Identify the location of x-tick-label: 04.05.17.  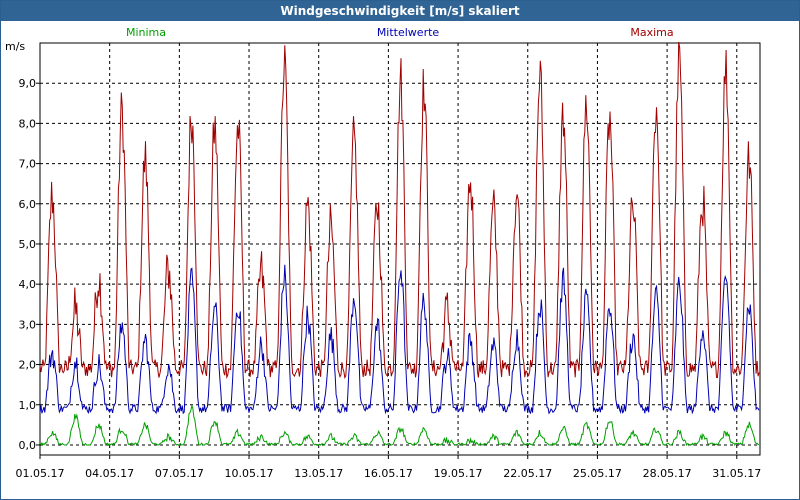
(109, 473).